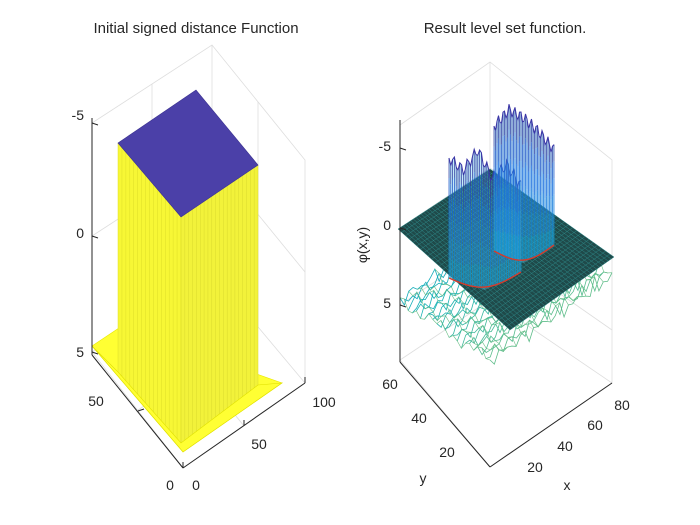  Describe the element at coordinates (96, 401) in the screenshot. I see `left-y-tick: 50` at that location.